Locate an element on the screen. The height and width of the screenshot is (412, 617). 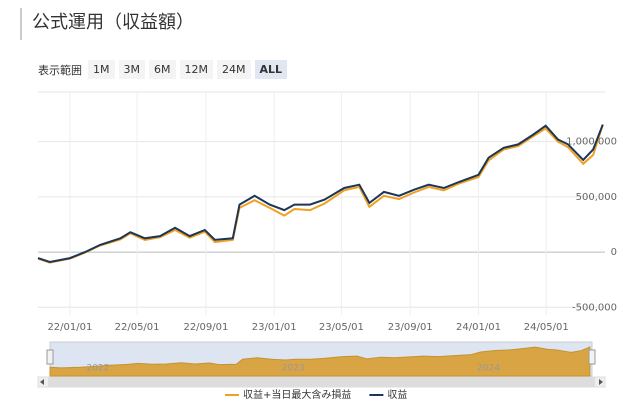
legend-label: 収益+当日最大含み損益 is located at coordinates (297, 394).